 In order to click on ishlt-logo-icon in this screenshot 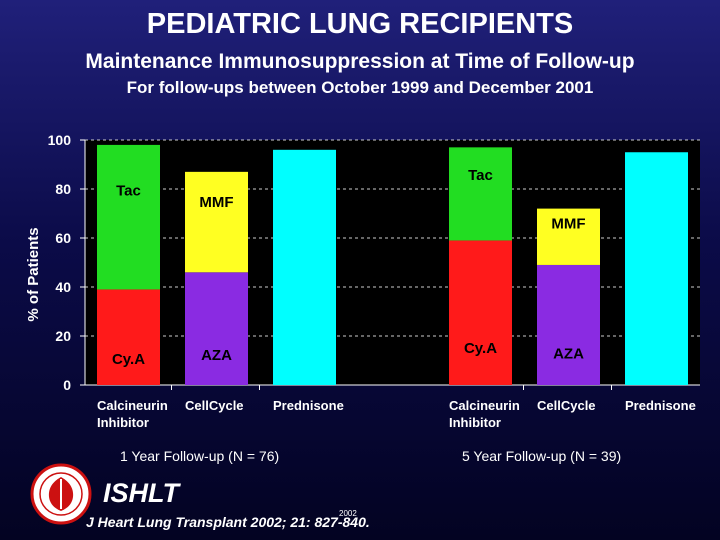, I will do `click(61, 494)`.